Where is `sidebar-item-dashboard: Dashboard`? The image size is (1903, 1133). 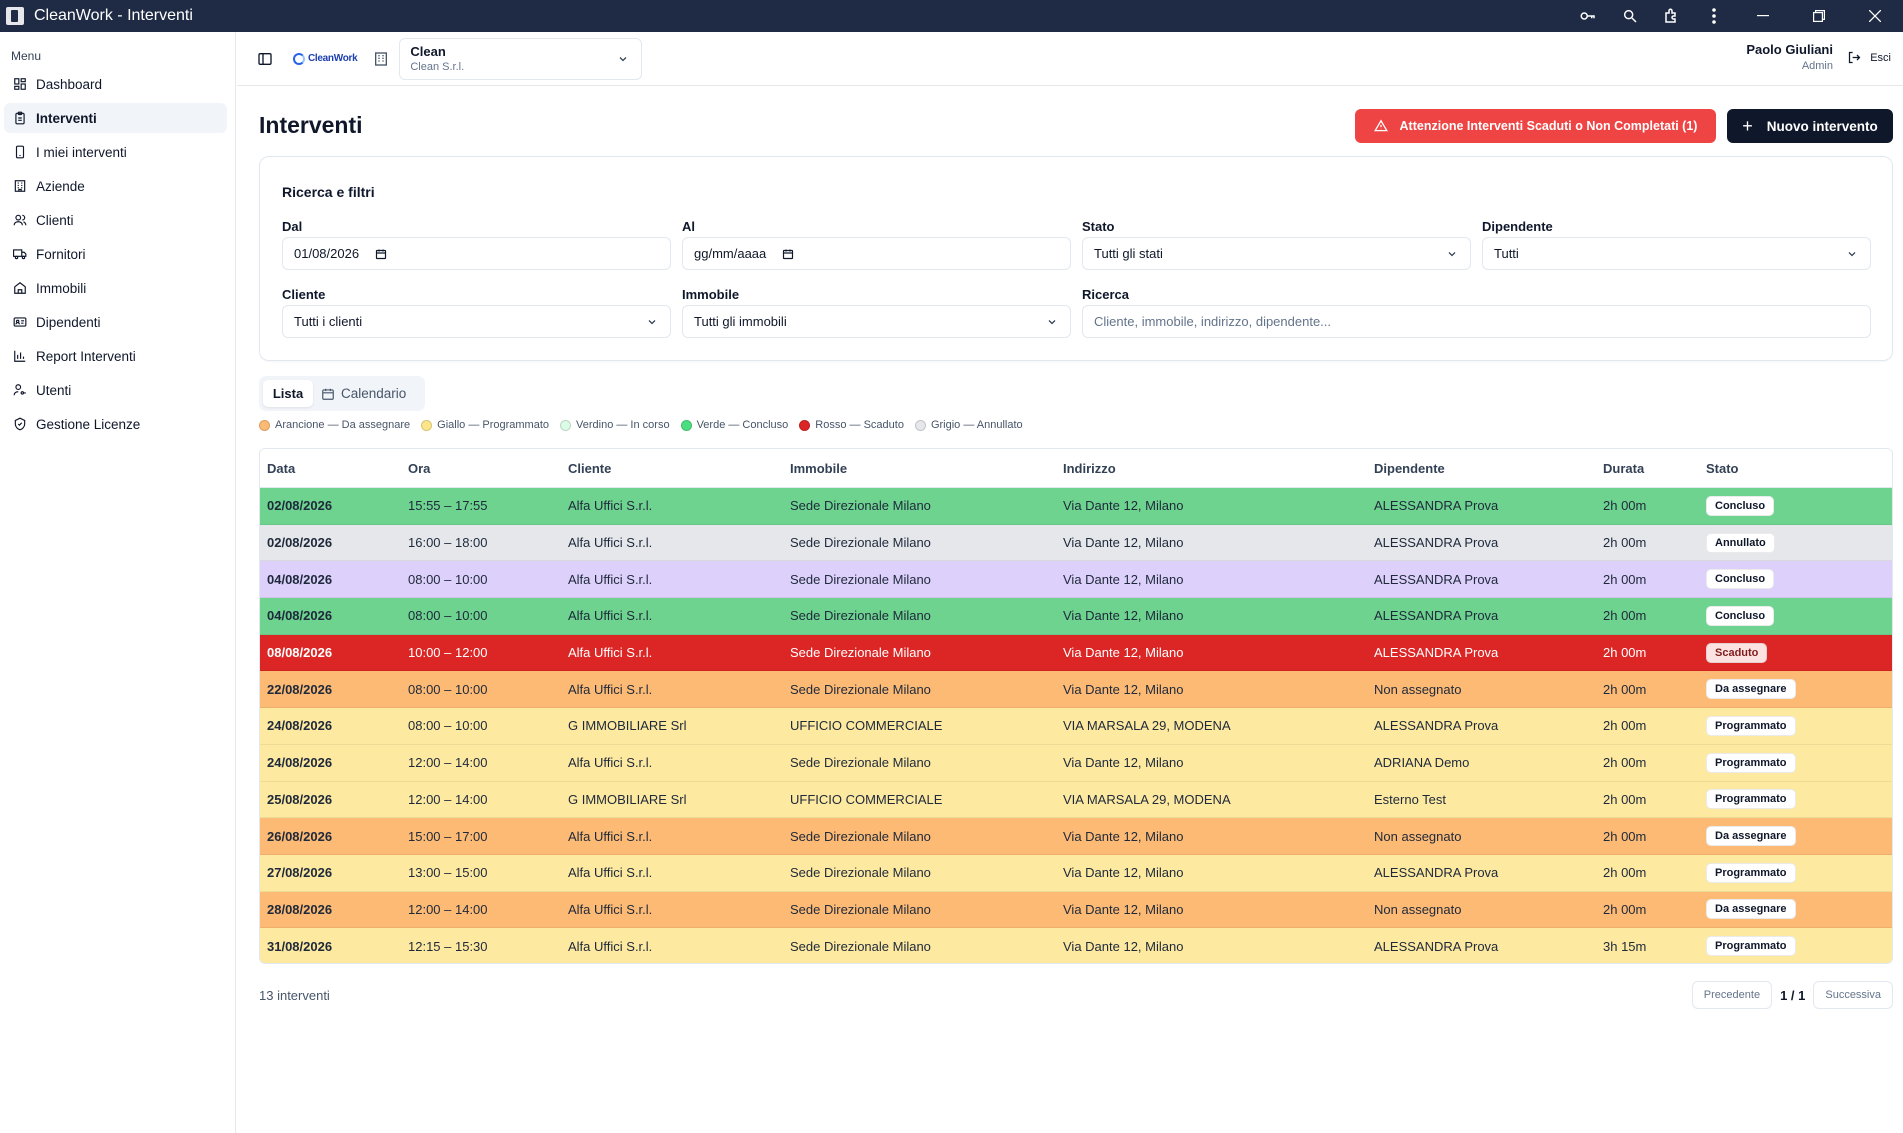 sidebar-item-dashboard: Dashboard is located at coordinates (115, 84).